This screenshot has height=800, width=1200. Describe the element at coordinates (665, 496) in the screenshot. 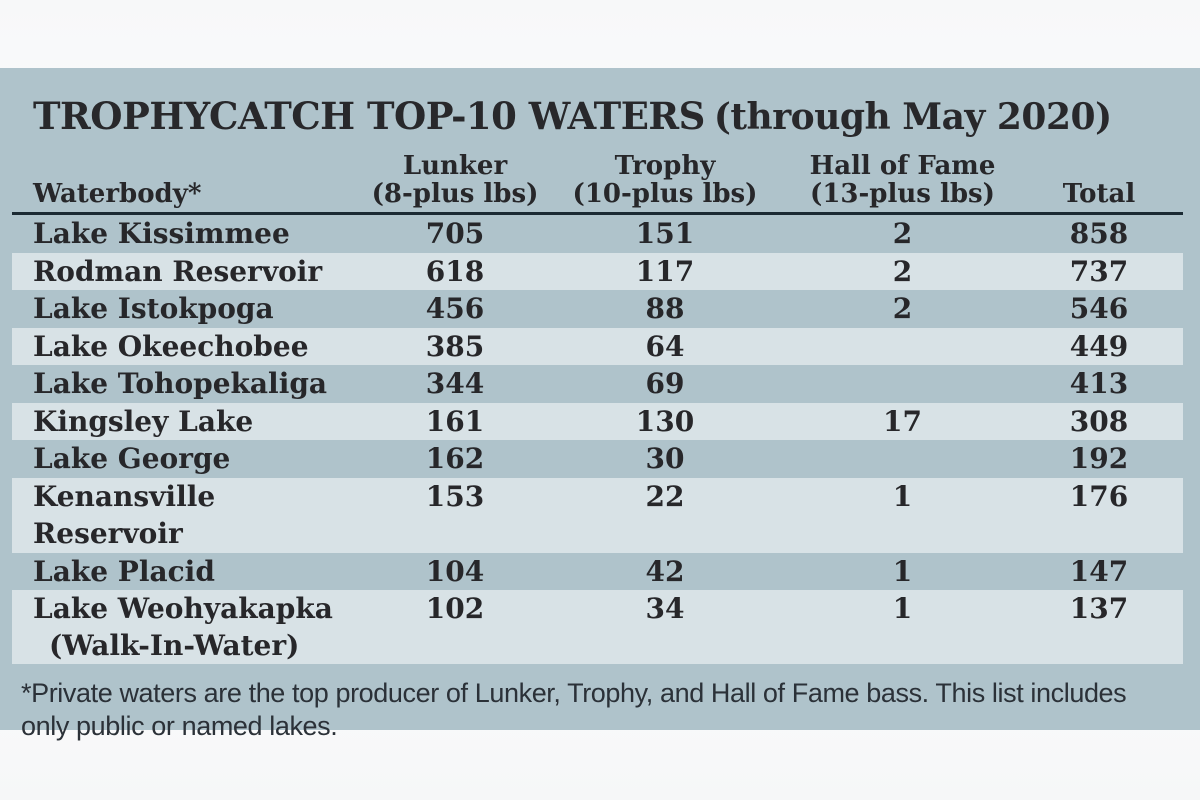

I see `trophy-cell: 22` at that location.